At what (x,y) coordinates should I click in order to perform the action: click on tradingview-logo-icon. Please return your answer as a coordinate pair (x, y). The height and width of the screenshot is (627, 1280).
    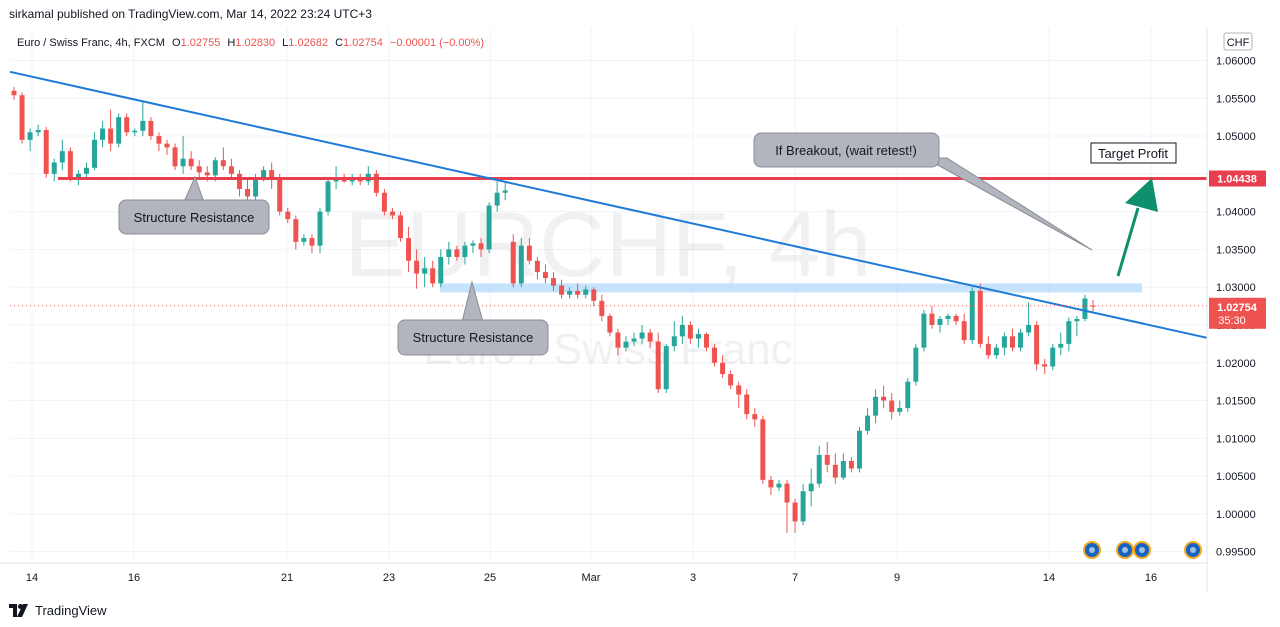
    Looking at the image, I should click on (20, 610).